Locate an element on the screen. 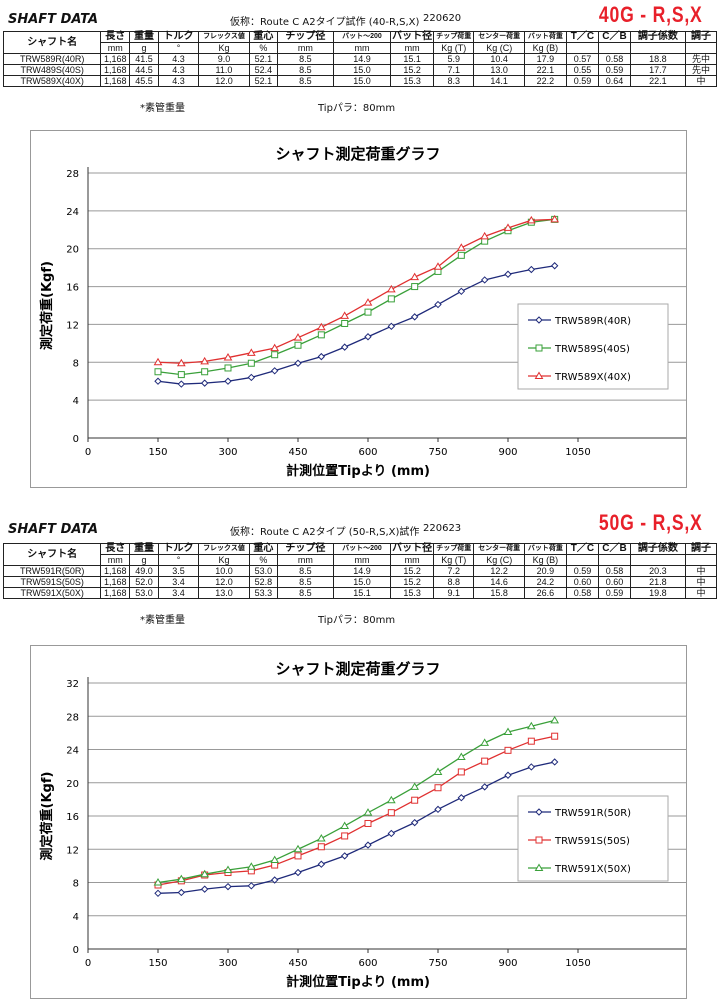  table-cell: 8.5 is located at coordinates (305, 571).